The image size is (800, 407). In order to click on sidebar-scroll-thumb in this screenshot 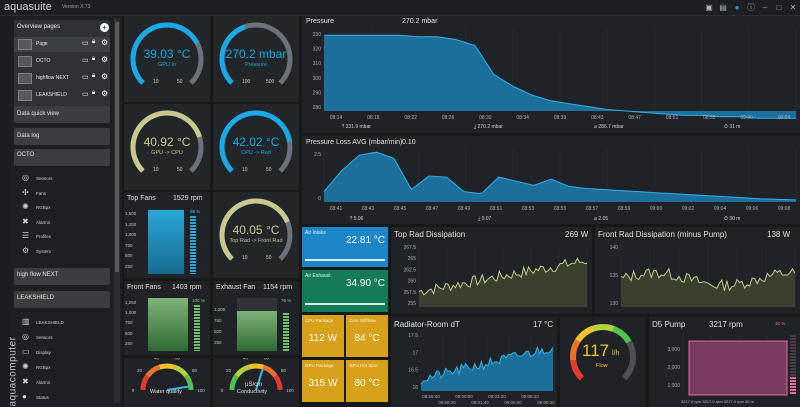, I will do `click(117, 147)`.